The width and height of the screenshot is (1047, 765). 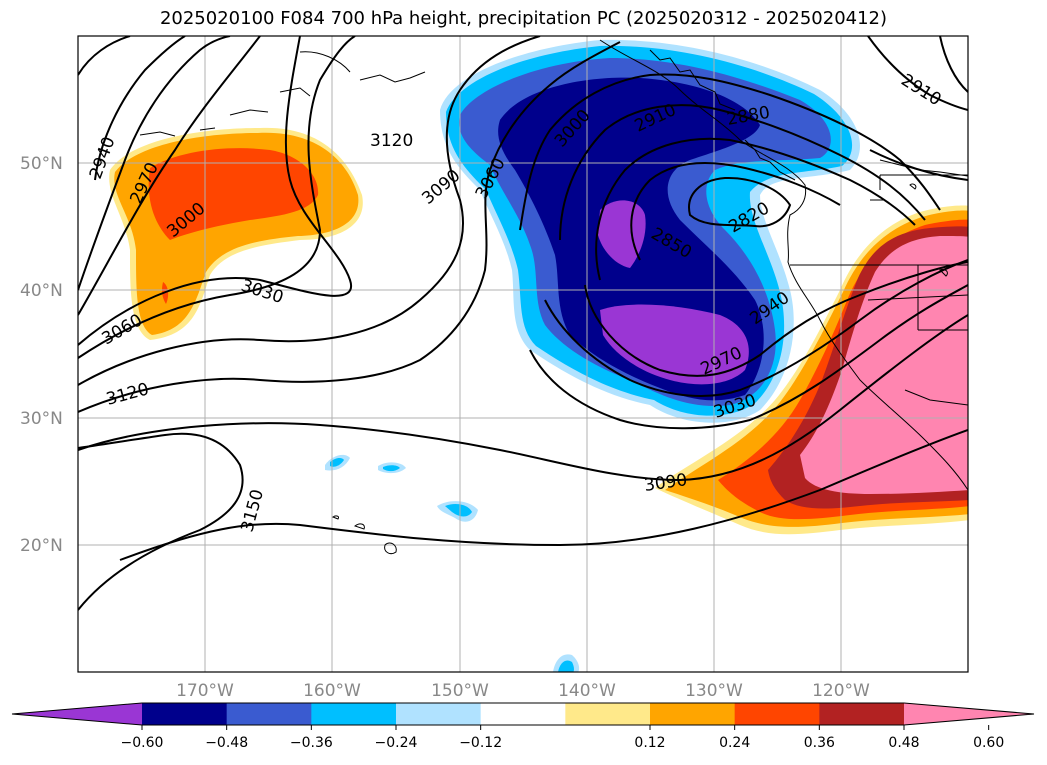 I want to click on precip-negative-islands, so click(x=452, y=563).